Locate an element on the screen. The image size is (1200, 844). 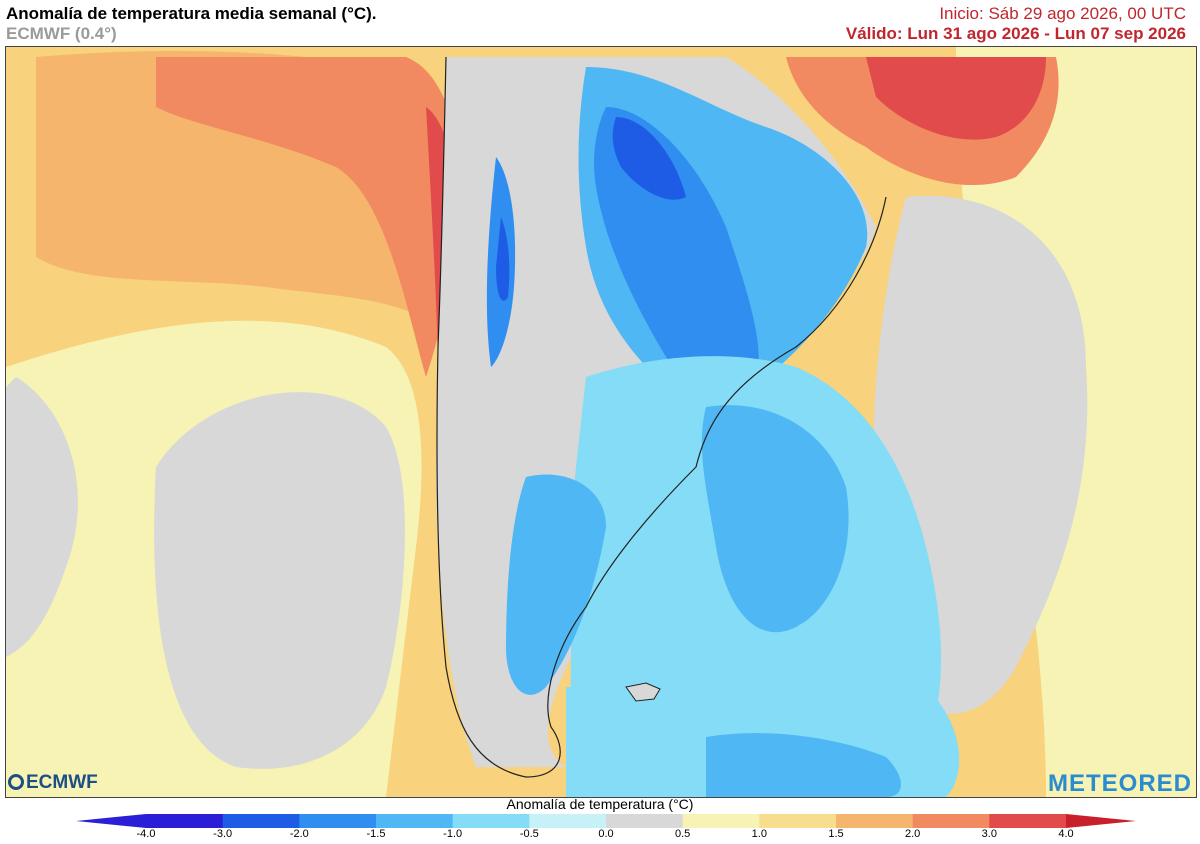
positive-anomaly-region is located at coordinates (309, 217).